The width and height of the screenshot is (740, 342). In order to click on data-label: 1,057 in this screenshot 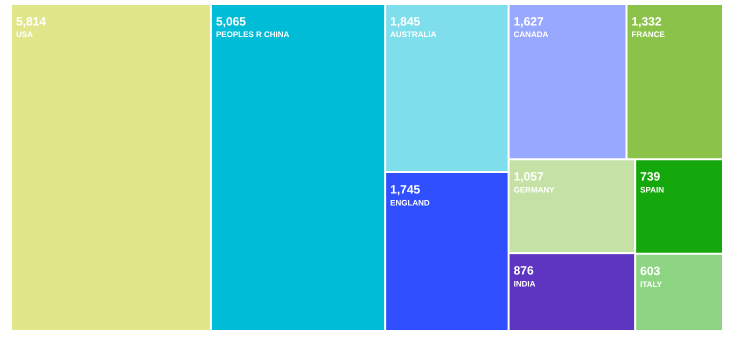, I will do `click(529, 177)`.